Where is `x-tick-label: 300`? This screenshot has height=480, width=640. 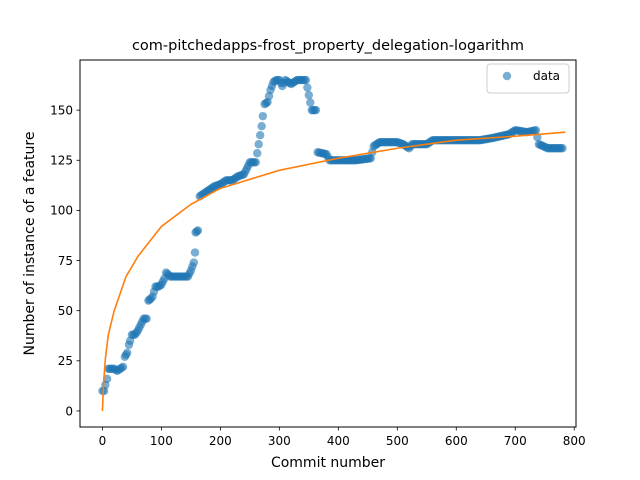
x-tick-label: 300 is located at coordinates (279, 441).